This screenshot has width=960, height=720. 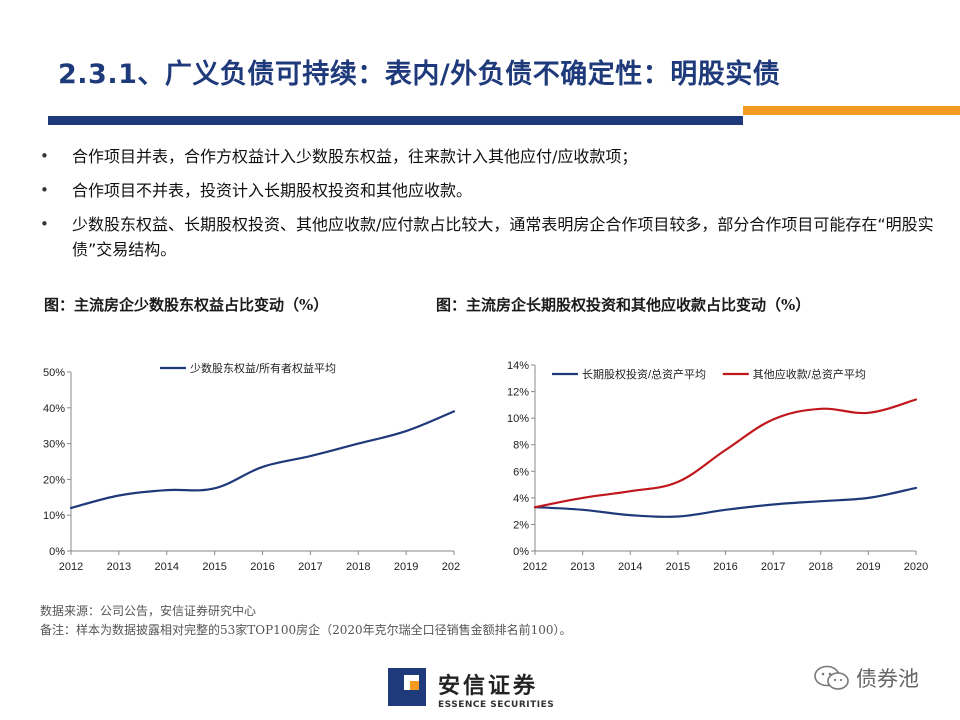 I want to click on figure-caption-left: 图：主流房企少数股东权益占比变动（%）, so click(x=186, y=305).